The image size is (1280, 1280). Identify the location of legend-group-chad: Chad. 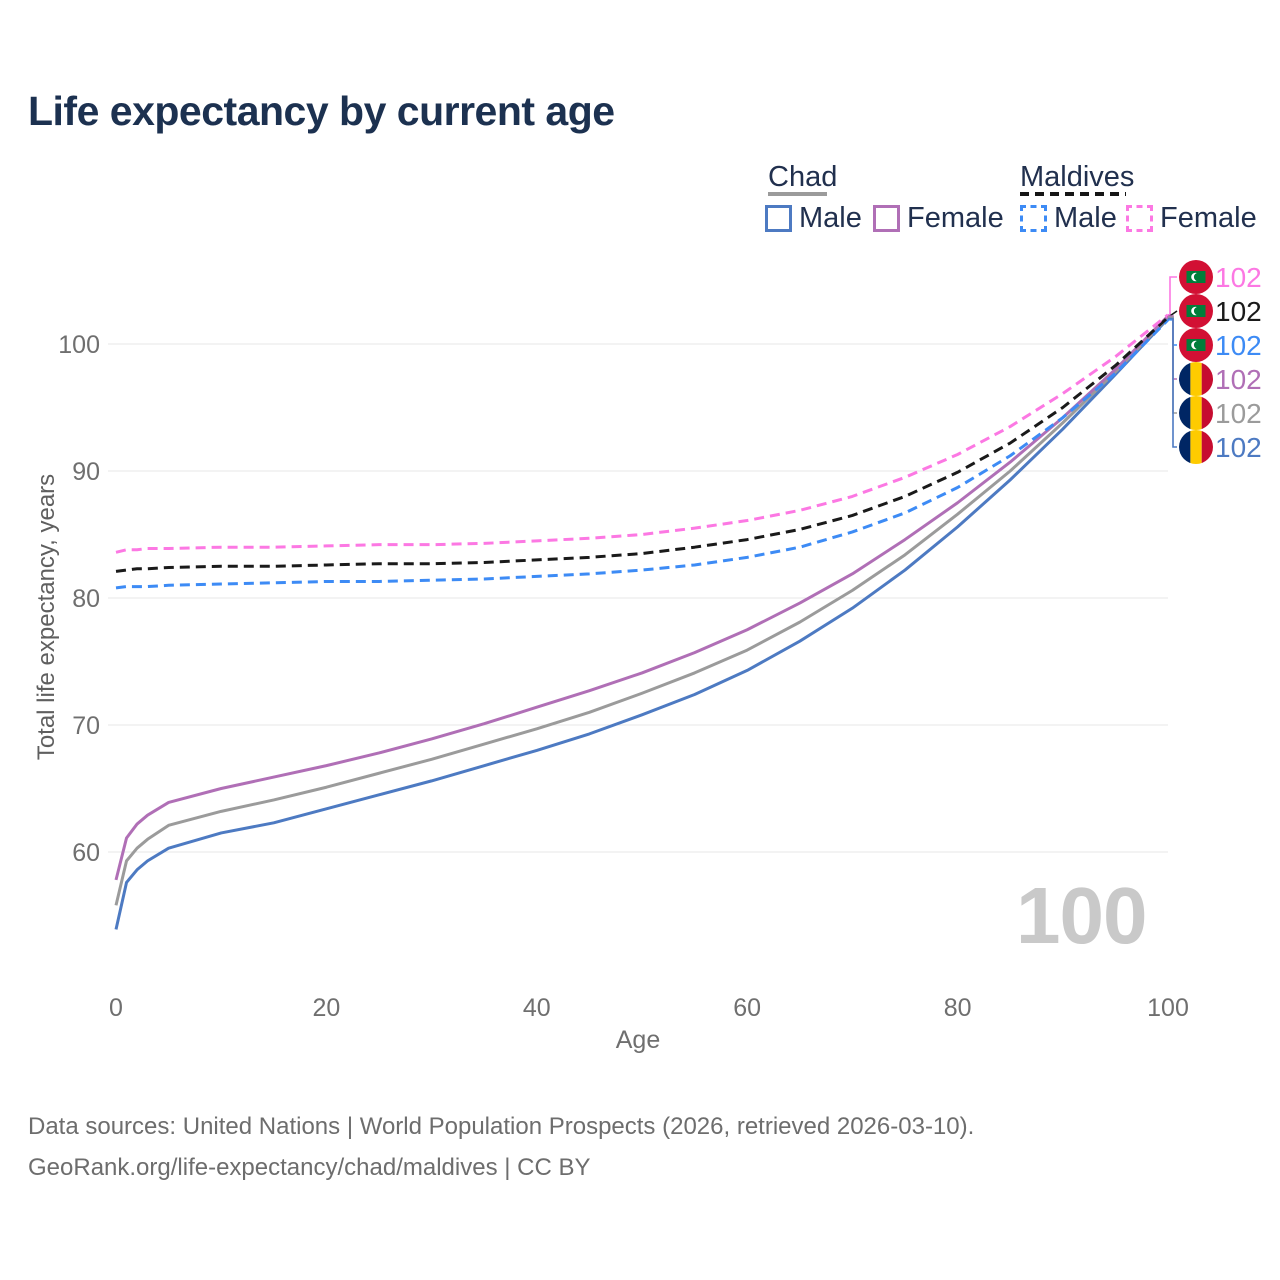
(803, 177).